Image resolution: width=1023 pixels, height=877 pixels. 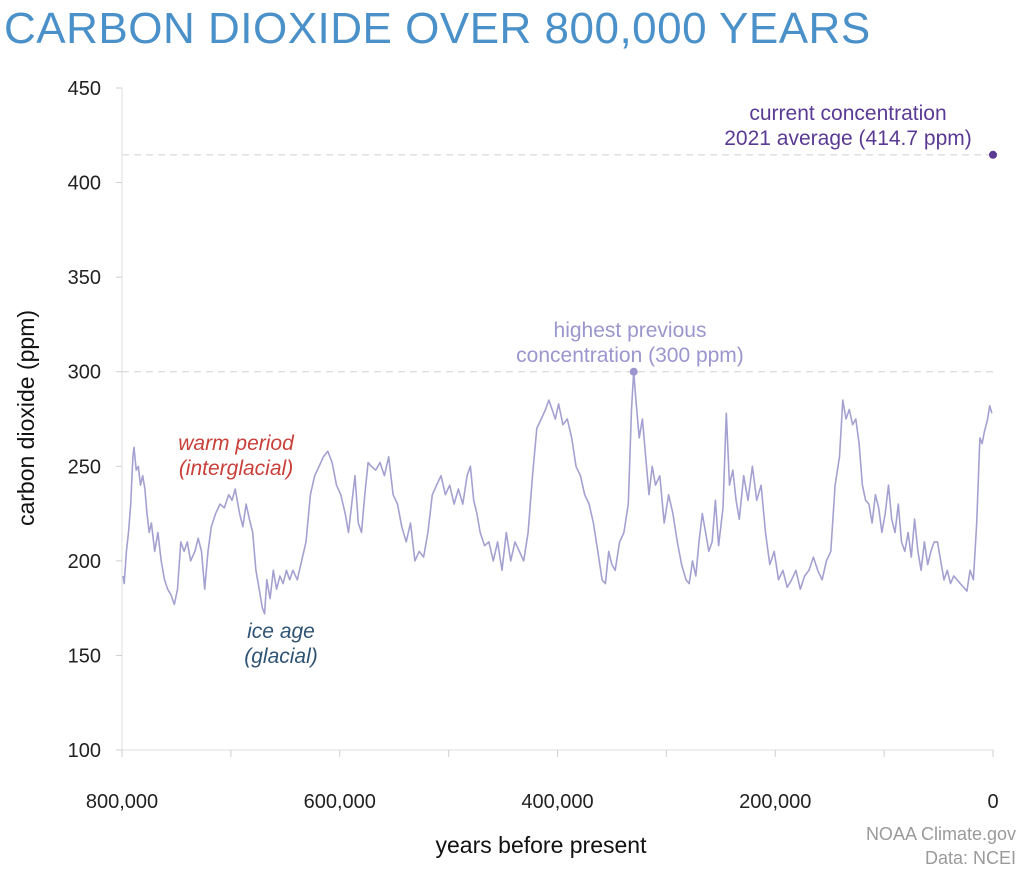 What do you see at coordinates (84, 184) in the screenshot?
I see `y-tick-label: 400` at bounding box center [84, 184].